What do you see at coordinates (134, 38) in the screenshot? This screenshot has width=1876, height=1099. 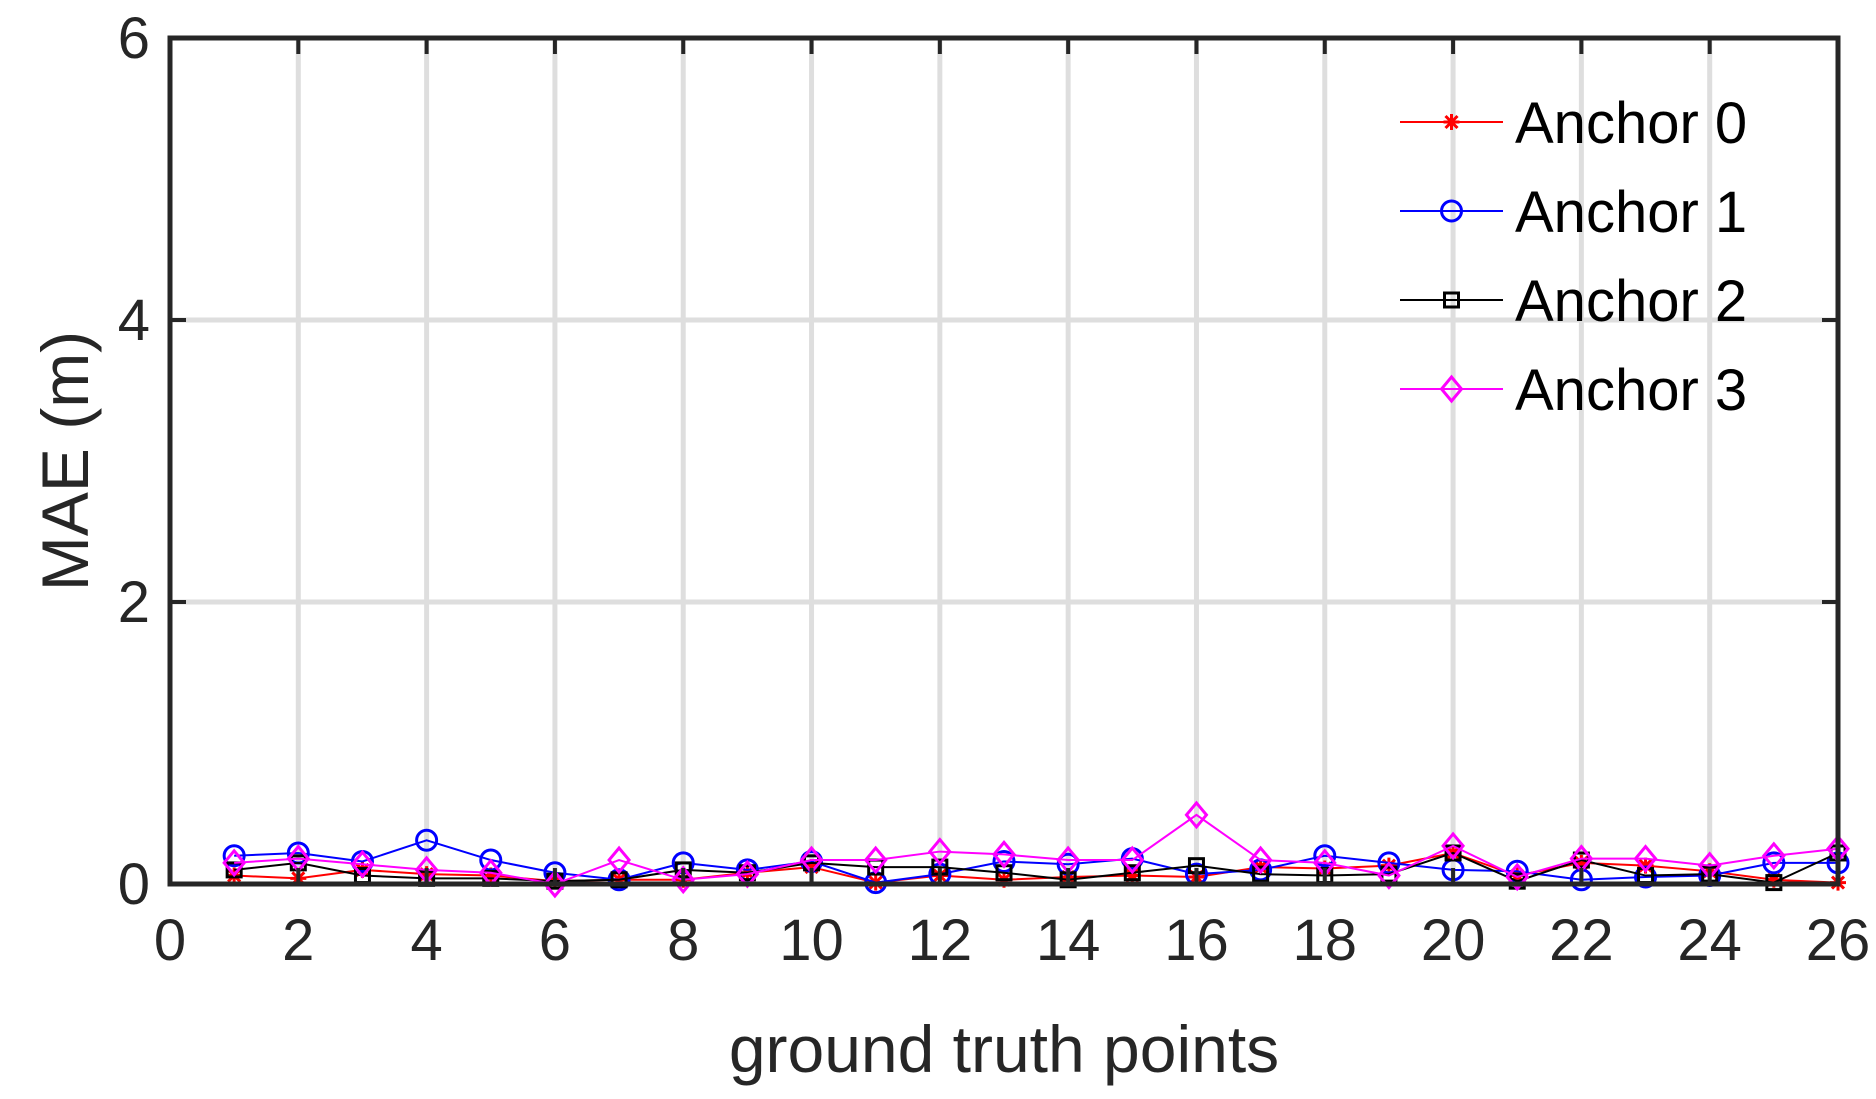 I see `y-tick-label: 6` at bounding box center [134, 38].